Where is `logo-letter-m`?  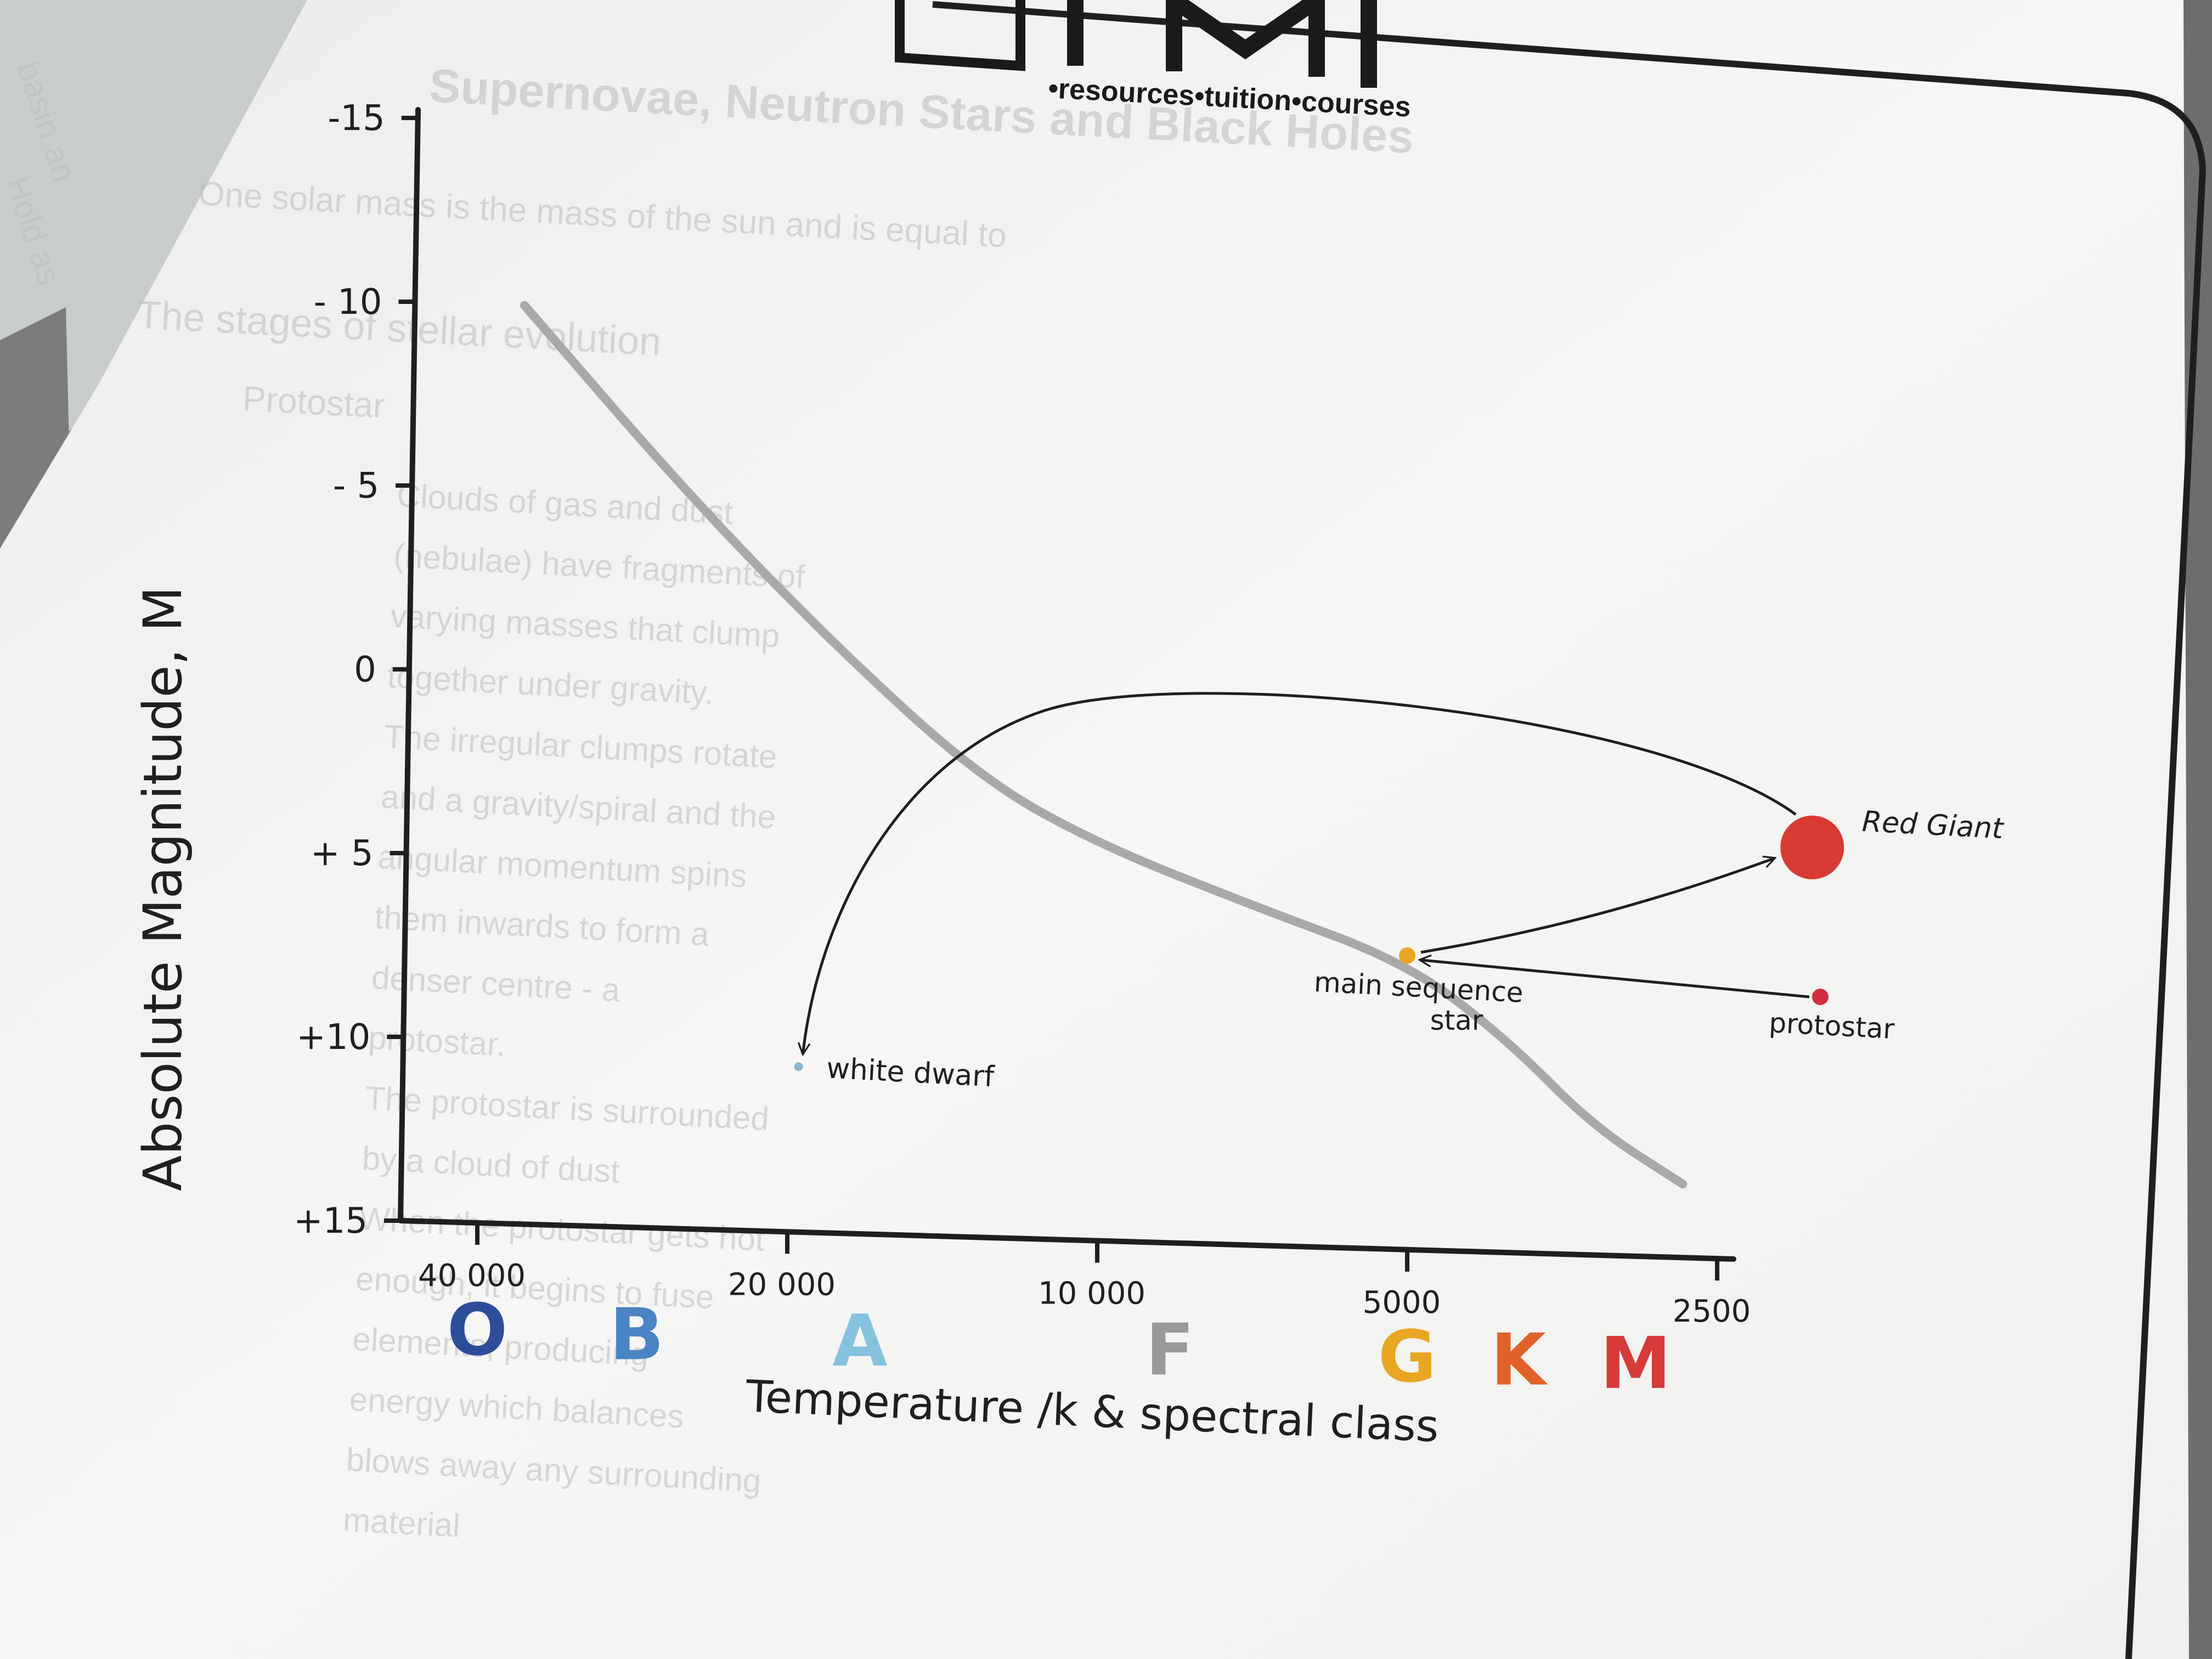 logo-letter-m is located at coordinates (1245, 39).